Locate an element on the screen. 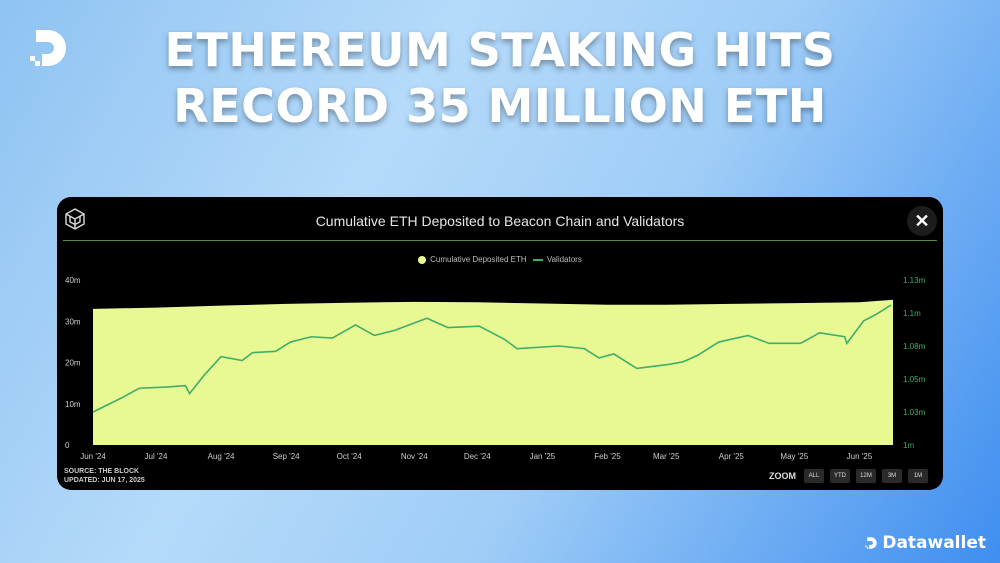 The width and height of the screenshot is (1000, 563). y-right-tick-label: 1.03m is located at coordinates (914, 412).